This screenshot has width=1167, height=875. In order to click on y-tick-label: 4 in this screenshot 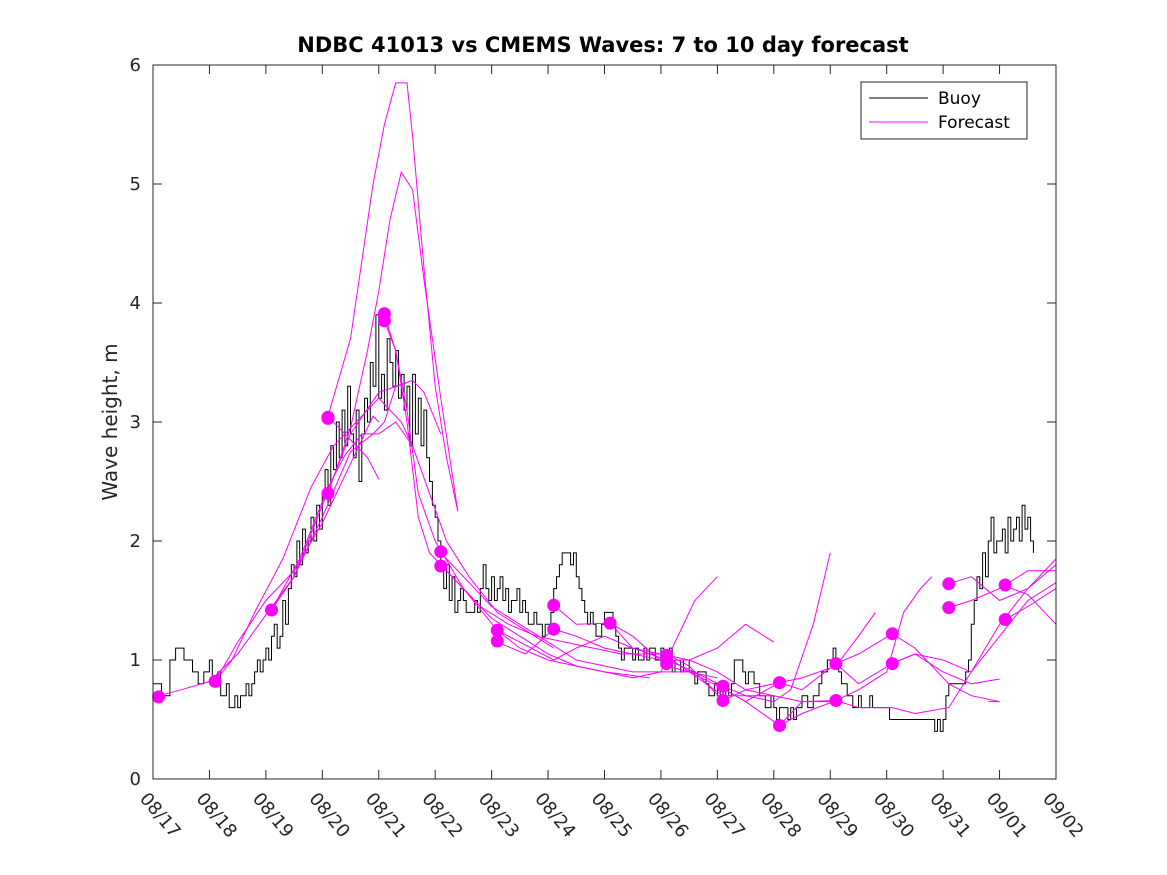, I will do `click(135, 303)`.